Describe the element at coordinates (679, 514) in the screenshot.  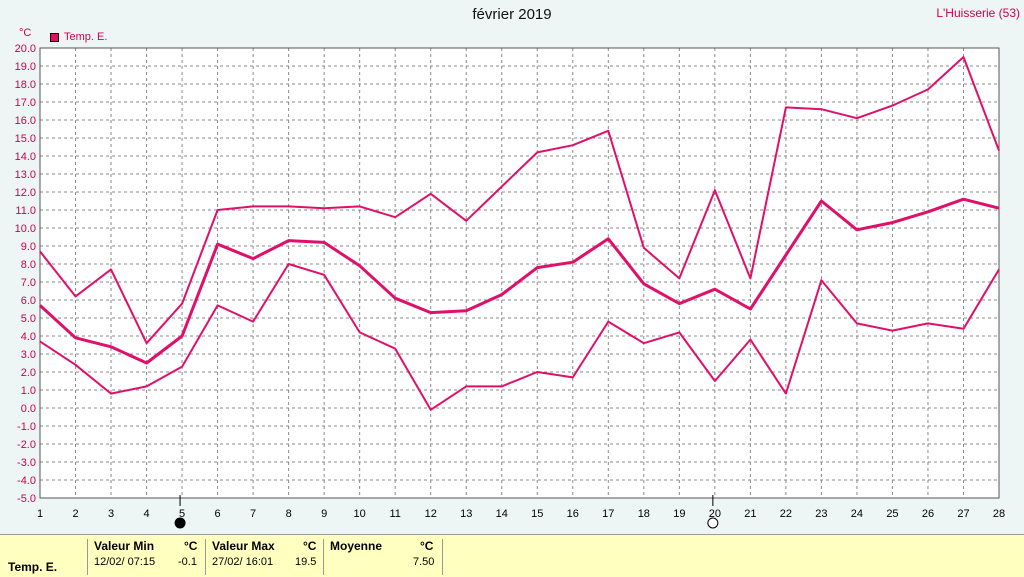
I see `x-tick-label: 19` at that location.